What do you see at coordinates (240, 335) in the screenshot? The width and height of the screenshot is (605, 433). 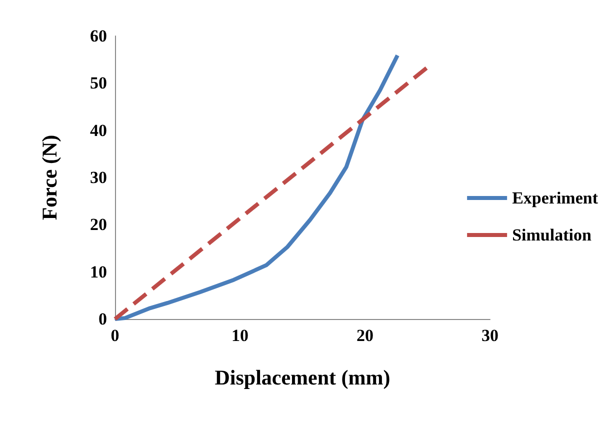 I see `x-tick-label: 10` at bounding box center [240, 335].